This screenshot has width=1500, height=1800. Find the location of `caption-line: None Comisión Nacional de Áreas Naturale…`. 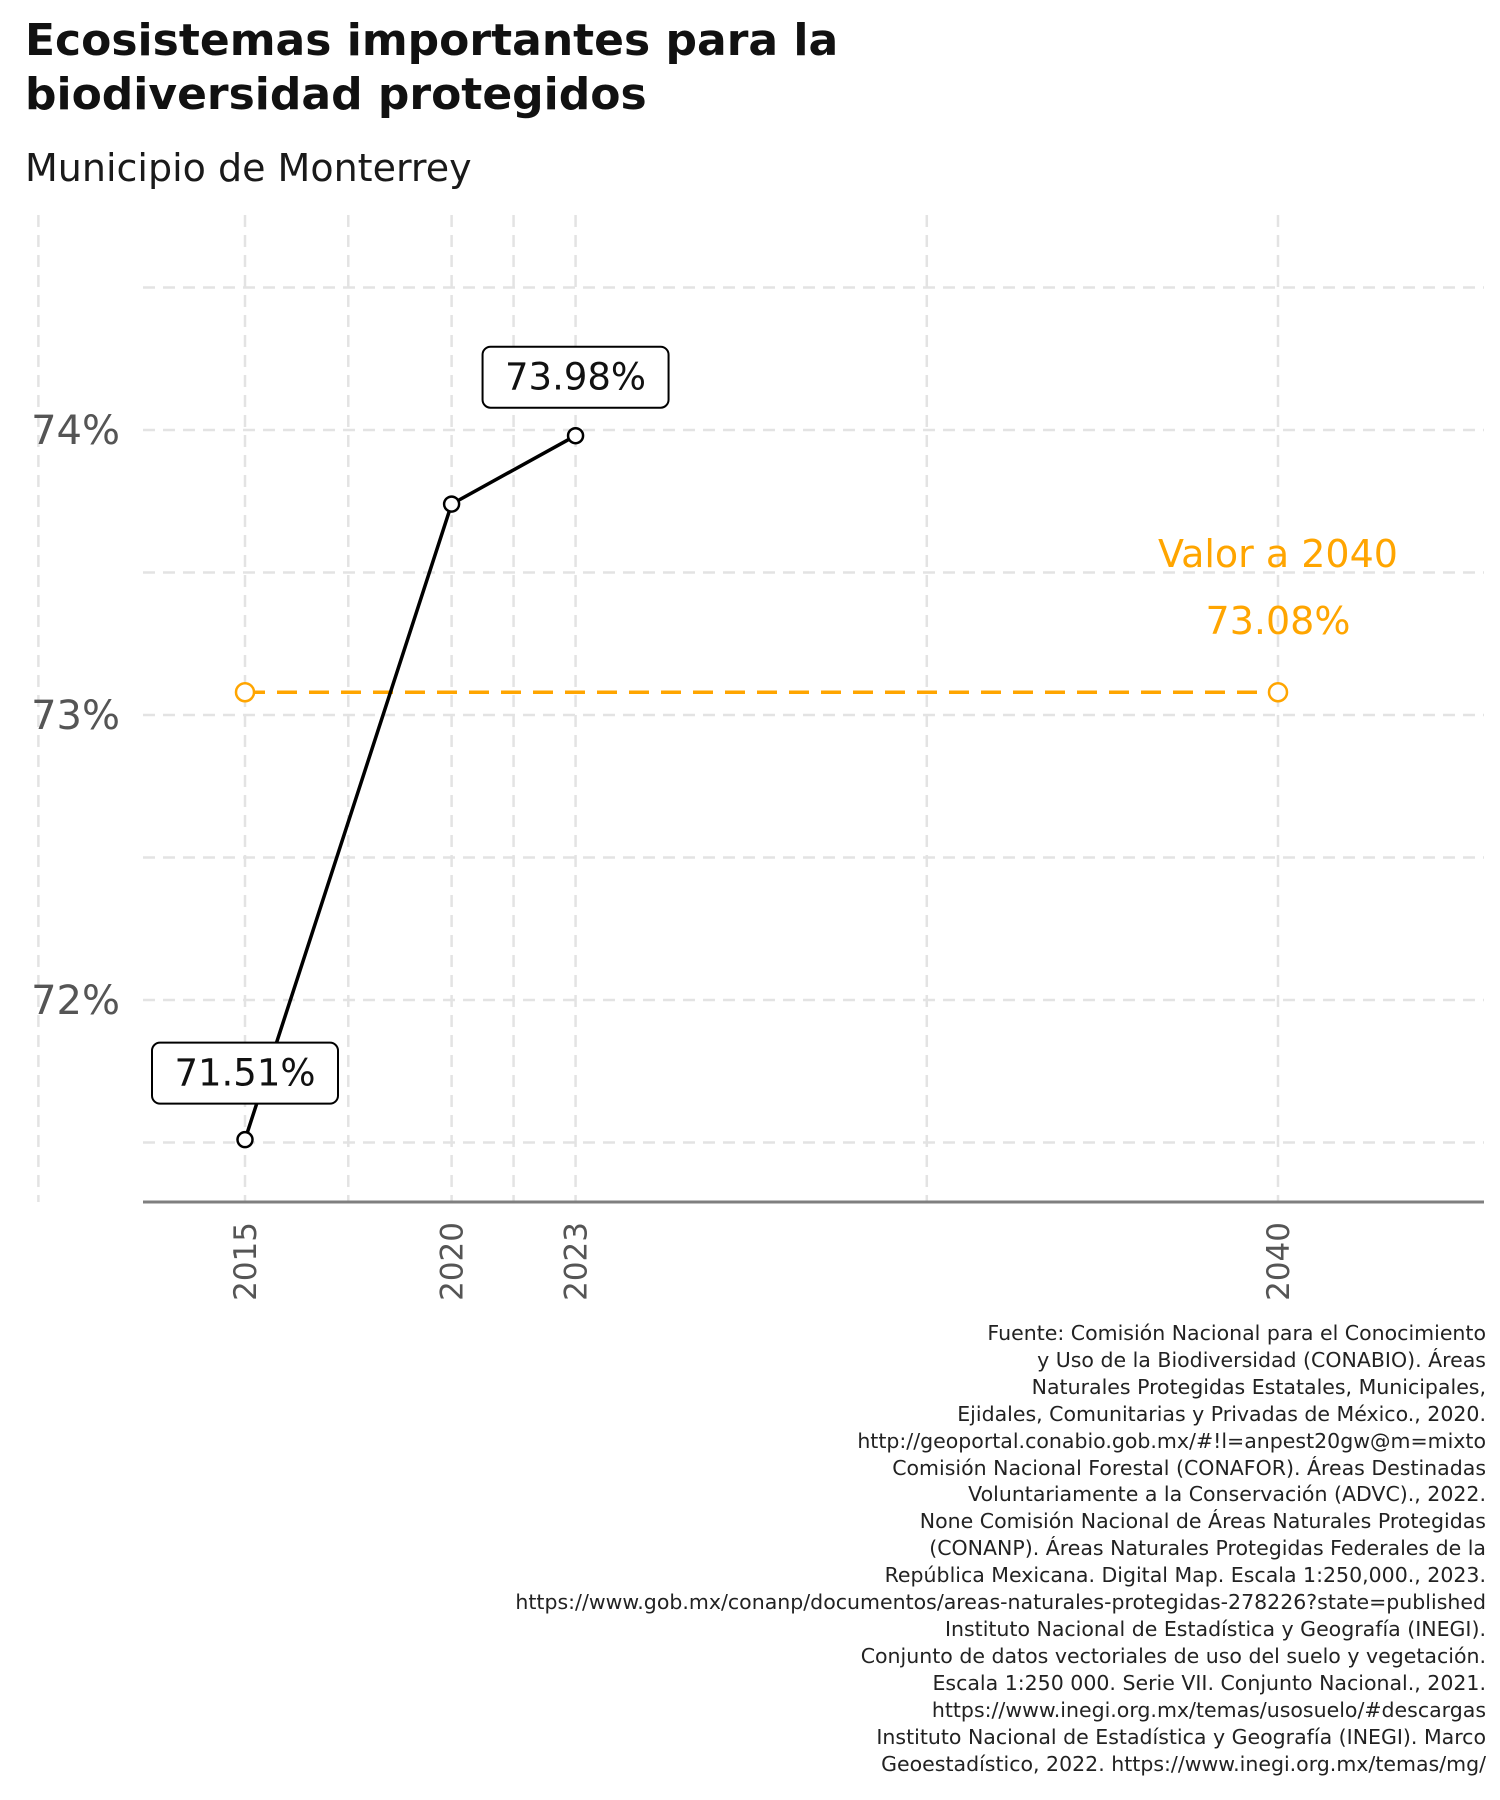

caption-line: None Comisión Nacional de Áreas Naturale… is located at coordinates (1202, 1521).